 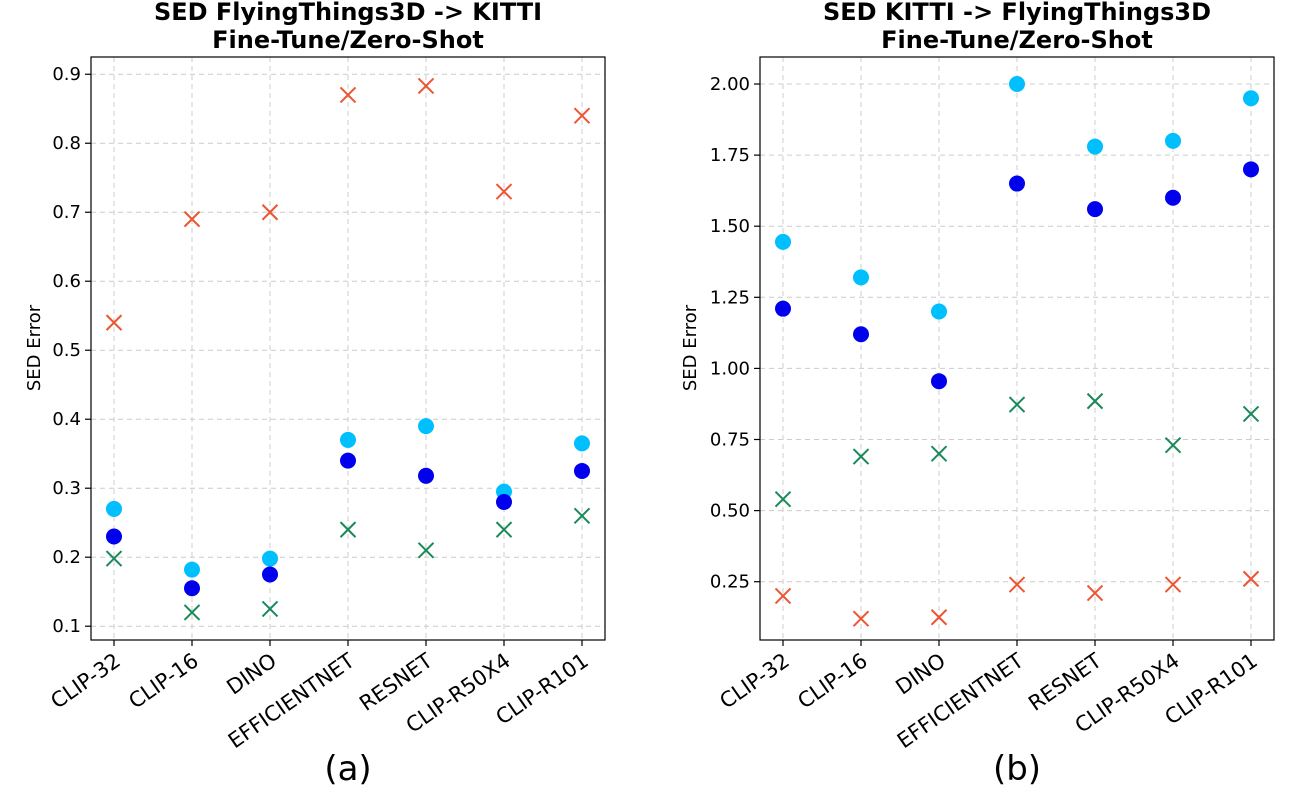 I want to click on y-tick-label: 1.25, so click(x=730, y=297).